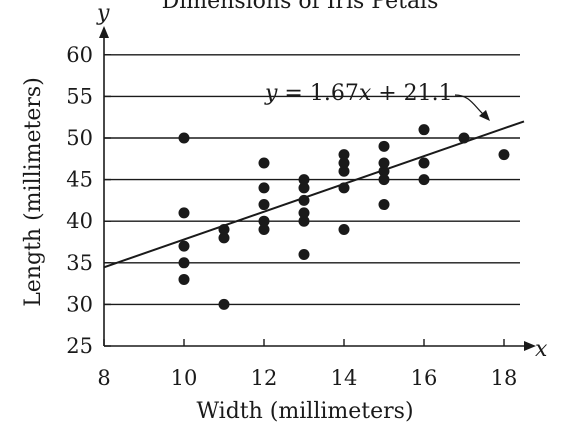 This screenshot has width=561, height=427. I want to click on equation-leader-arrowhead, so click(484, 115).